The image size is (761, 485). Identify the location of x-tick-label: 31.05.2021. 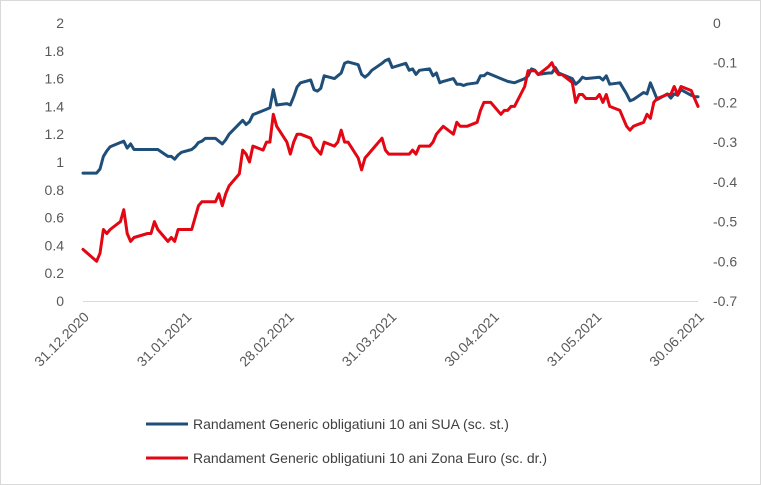
(574, 338).